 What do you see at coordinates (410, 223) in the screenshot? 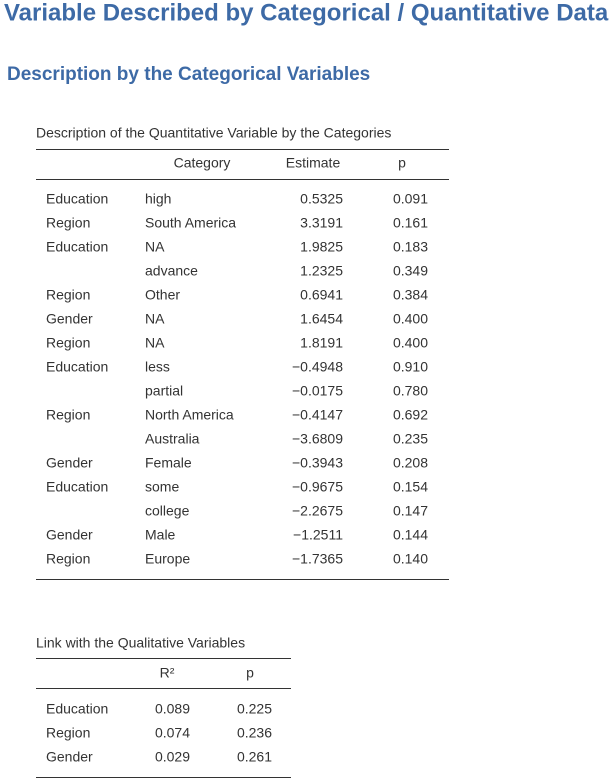
I see `table-cell: 0.161` at bounding box center [410, 223].